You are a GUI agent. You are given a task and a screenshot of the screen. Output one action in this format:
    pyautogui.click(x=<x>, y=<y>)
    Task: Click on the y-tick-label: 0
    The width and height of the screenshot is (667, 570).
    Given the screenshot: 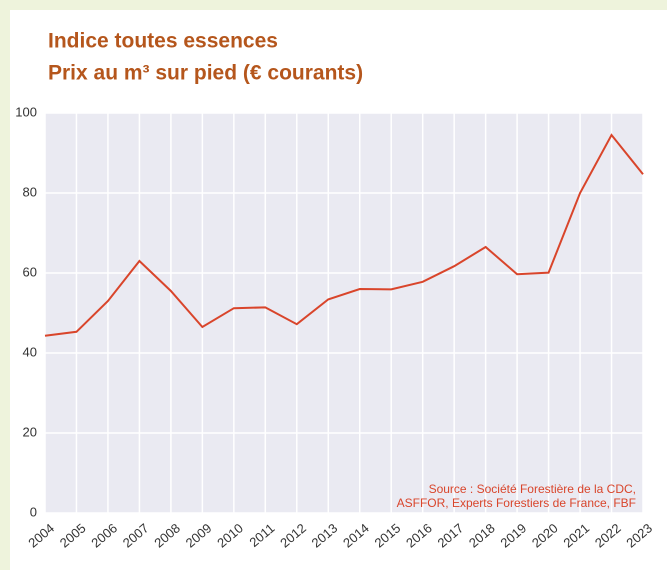 What is the action you would take?
    pyautogui.click(x=33, y=511)
    